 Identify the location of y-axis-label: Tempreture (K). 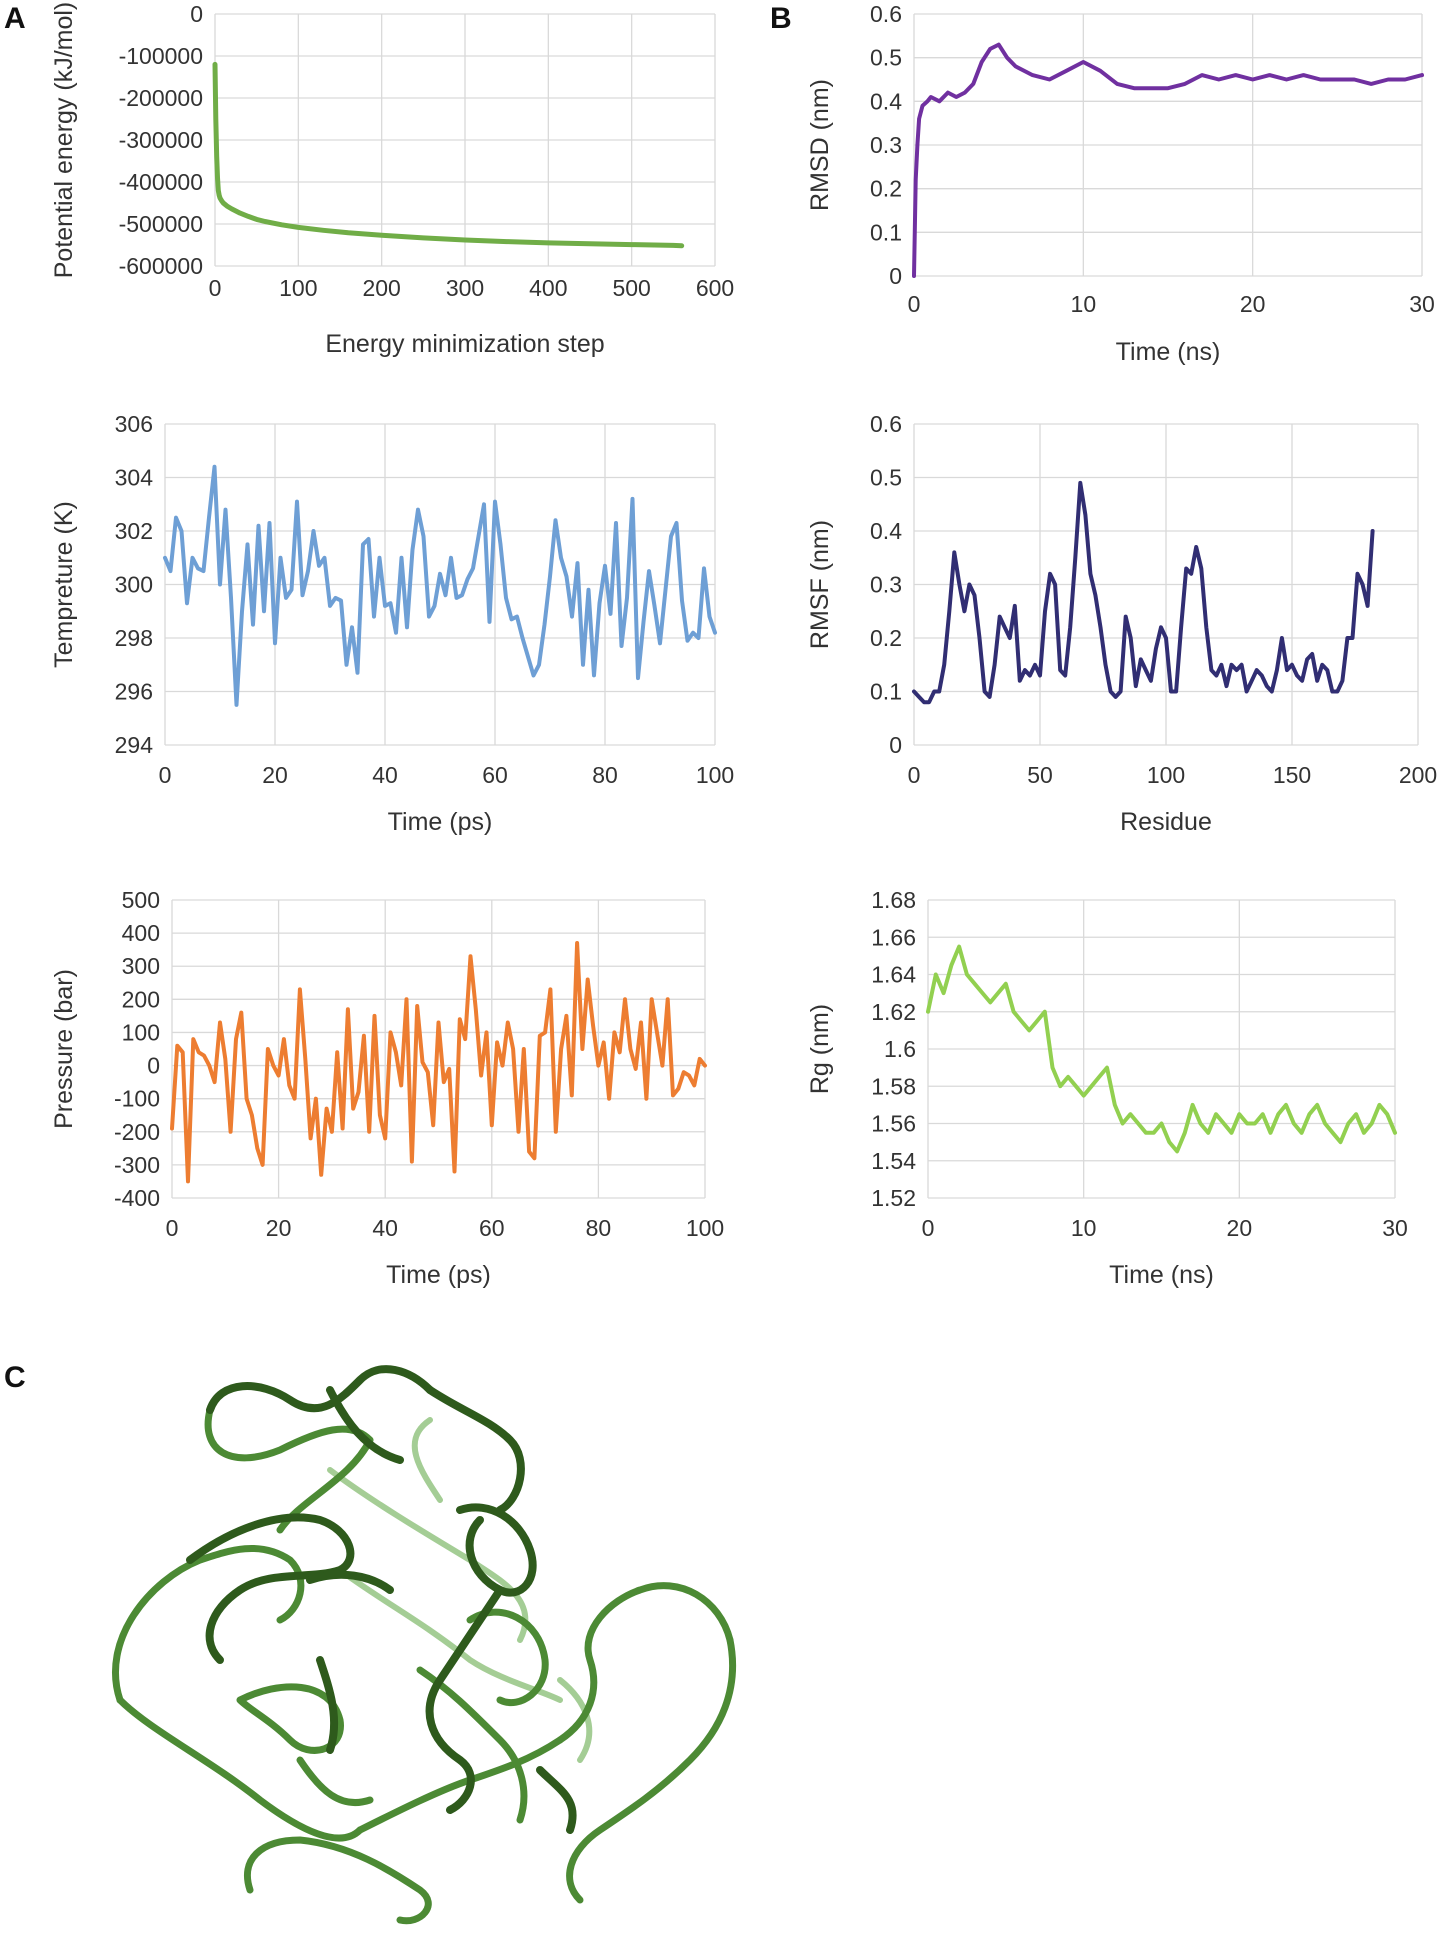
(64, 584).